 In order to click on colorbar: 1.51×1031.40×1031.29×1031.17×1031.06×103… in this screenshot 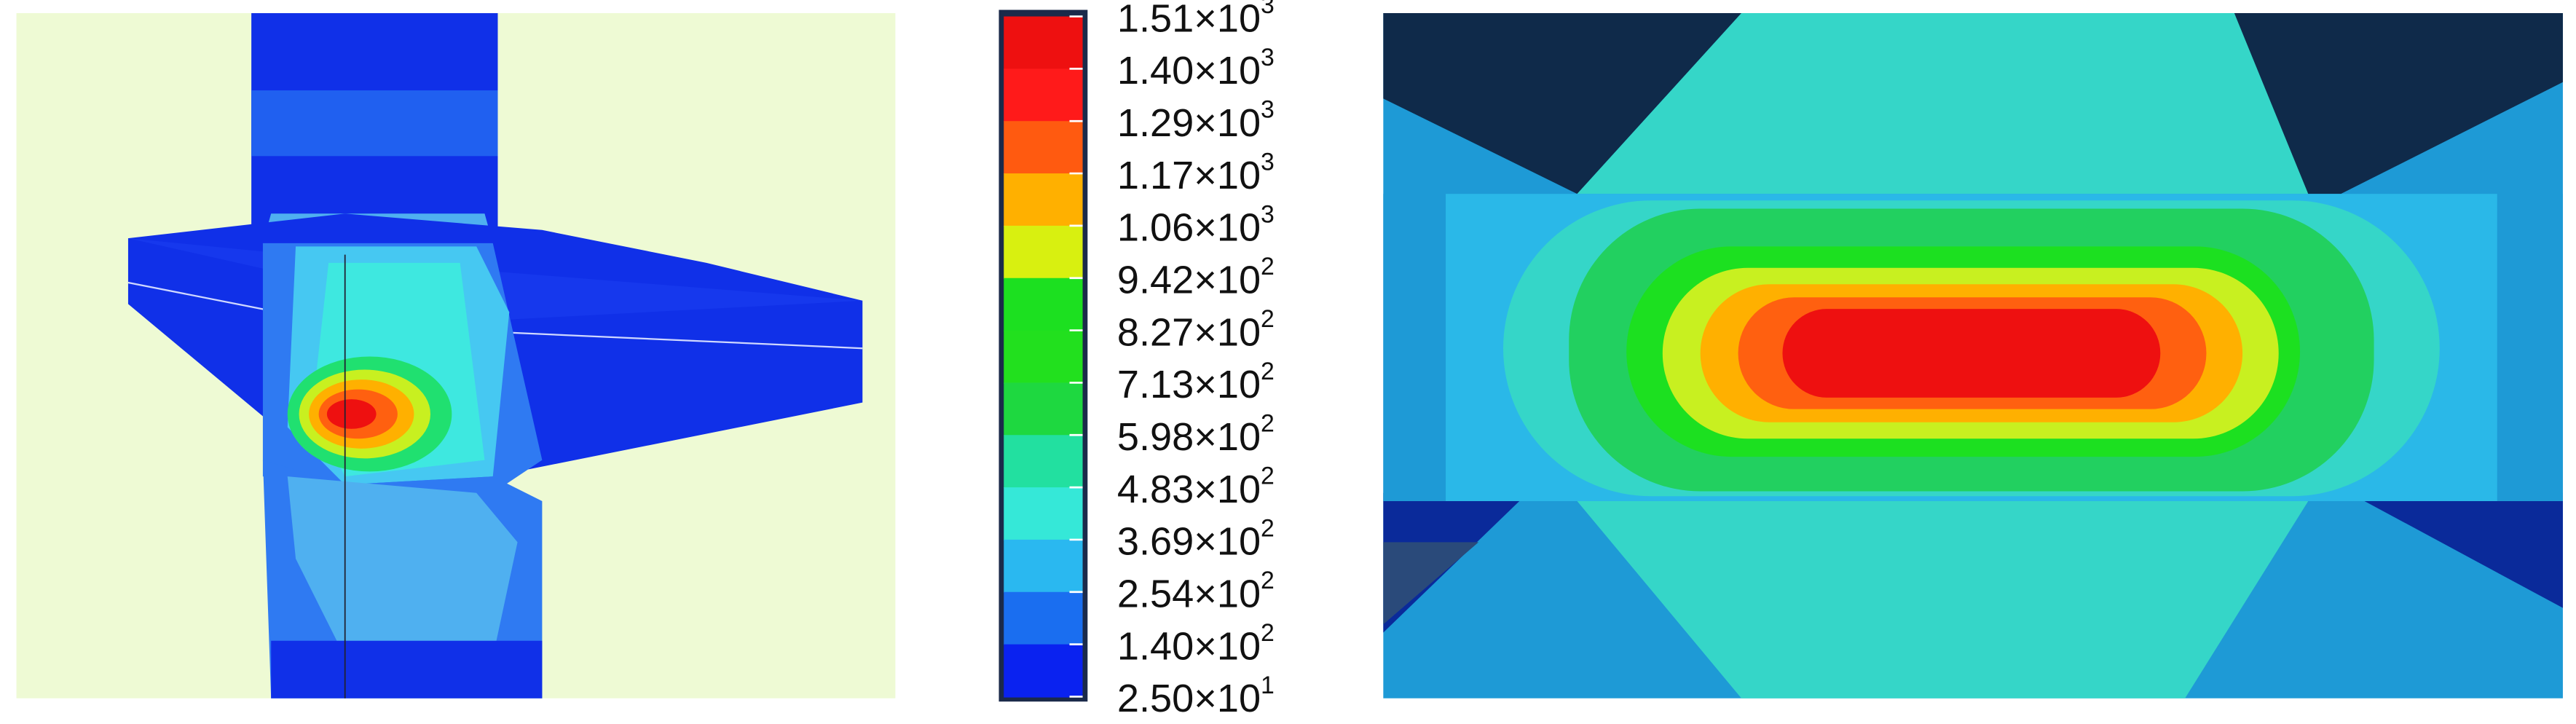, I will do `click(1137, 360)`.